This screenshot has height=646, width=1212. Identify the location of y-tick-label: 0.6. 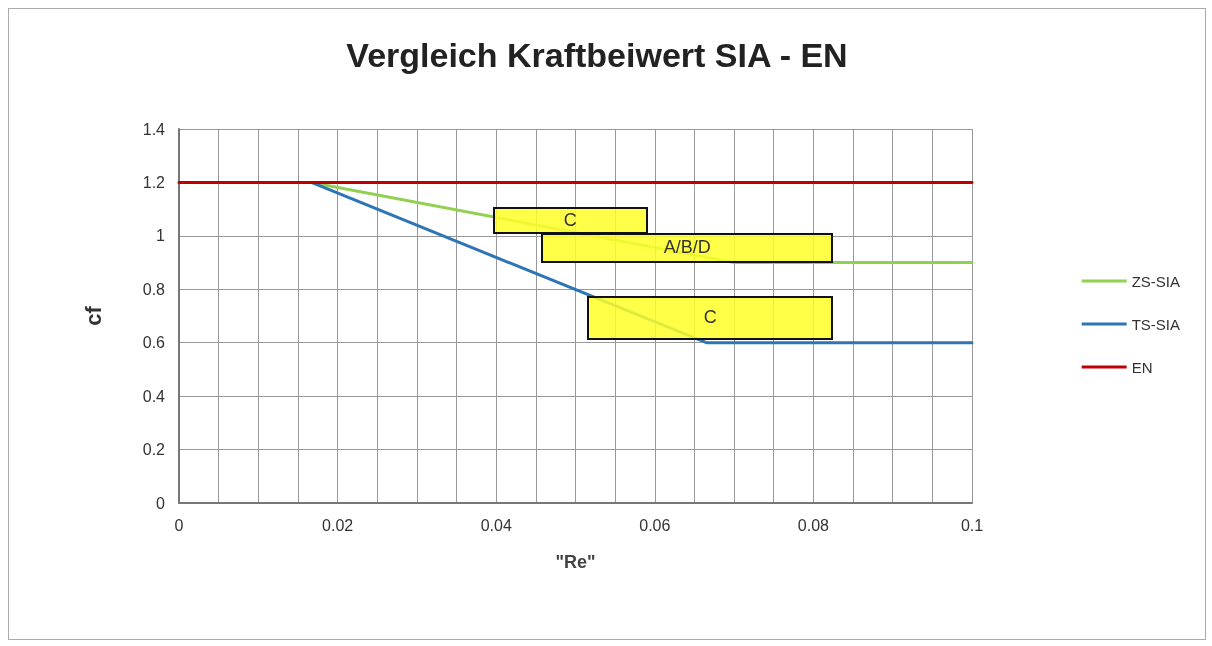
(154, 343).